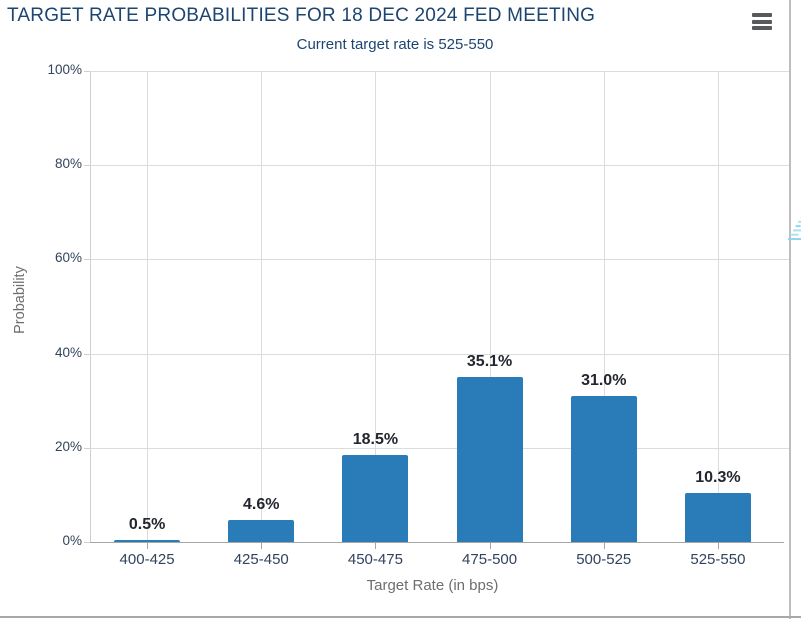 The height and width of the screenshot is (619, 801). What do you see at coordinates (147, 524) in the screenshot?
I see `bar-value-label: 0.5%` at bounding box center [147, 524].